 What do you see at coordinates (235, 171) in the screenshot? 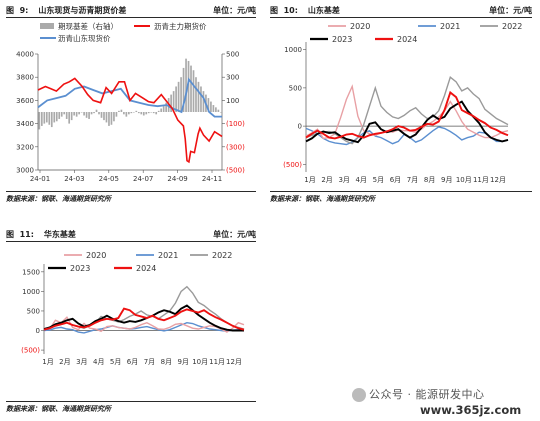
I see `y-right-tick-label: (500)` at bounding box center [235, 171].